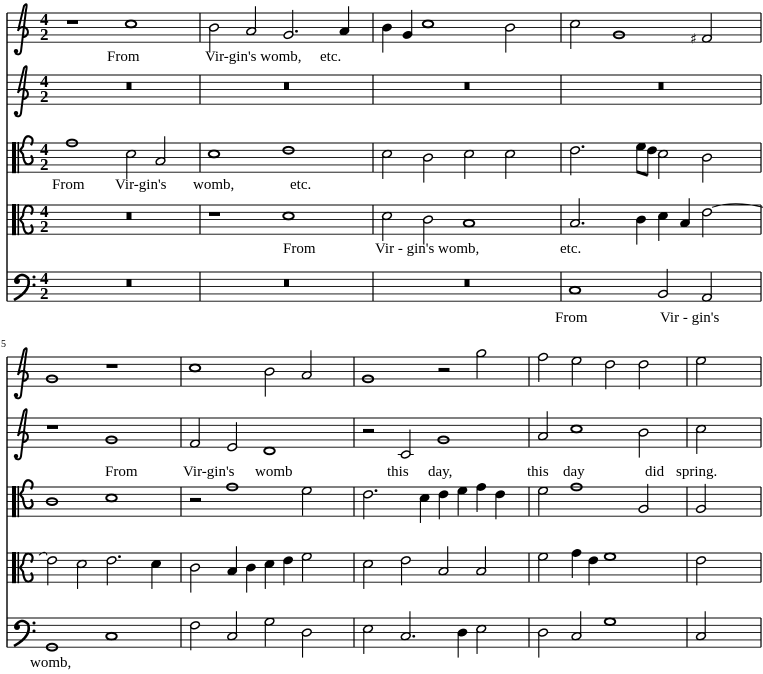 This screenshot has width=763, height=674. Describe the element at coordinates (697, 472) in the screenshot. I see `lyric-word: spring.` at that location.